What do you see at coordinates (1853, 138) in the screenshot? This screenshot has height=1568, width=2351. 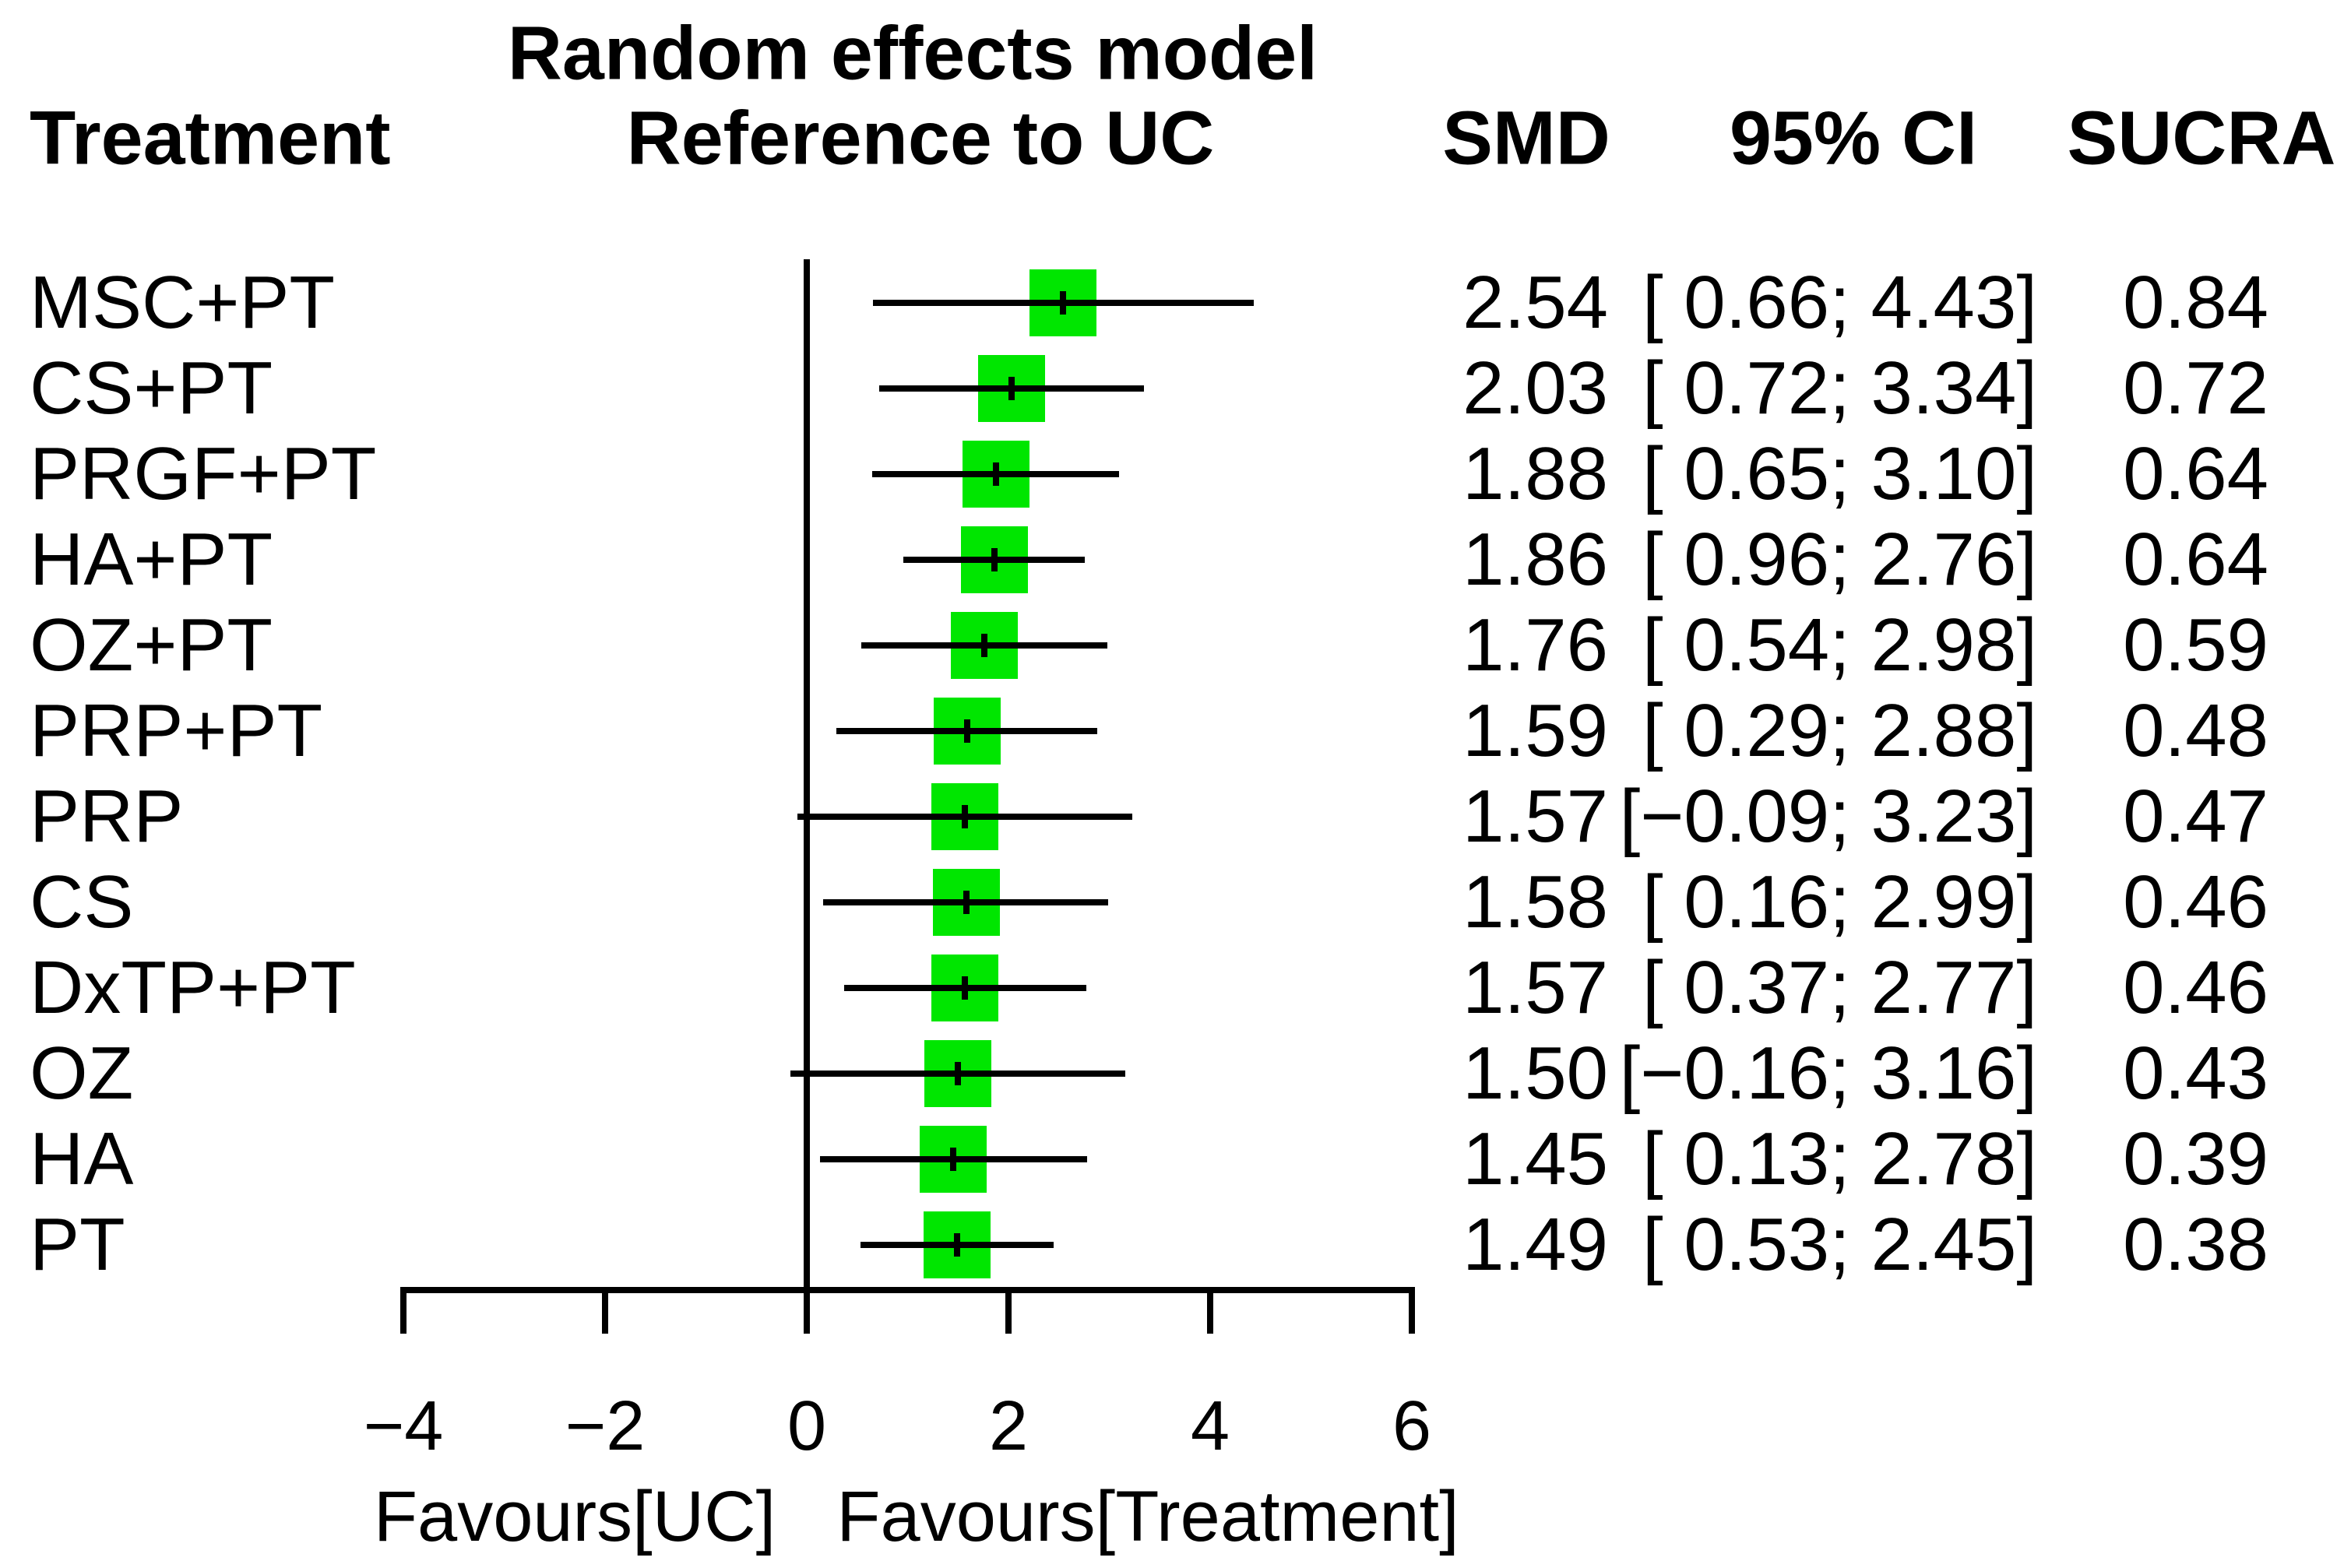 I see `column-header-ci: 95% CI` at bounding box center [1853, 138].